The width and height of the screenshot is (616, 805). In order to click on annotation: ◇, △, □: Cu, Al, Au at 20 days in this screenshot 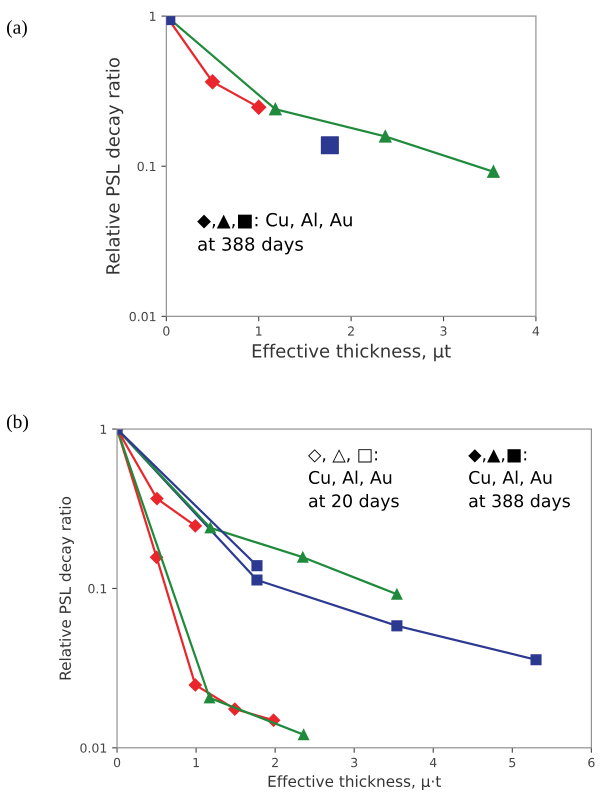, I will do `click(353, 480)`.